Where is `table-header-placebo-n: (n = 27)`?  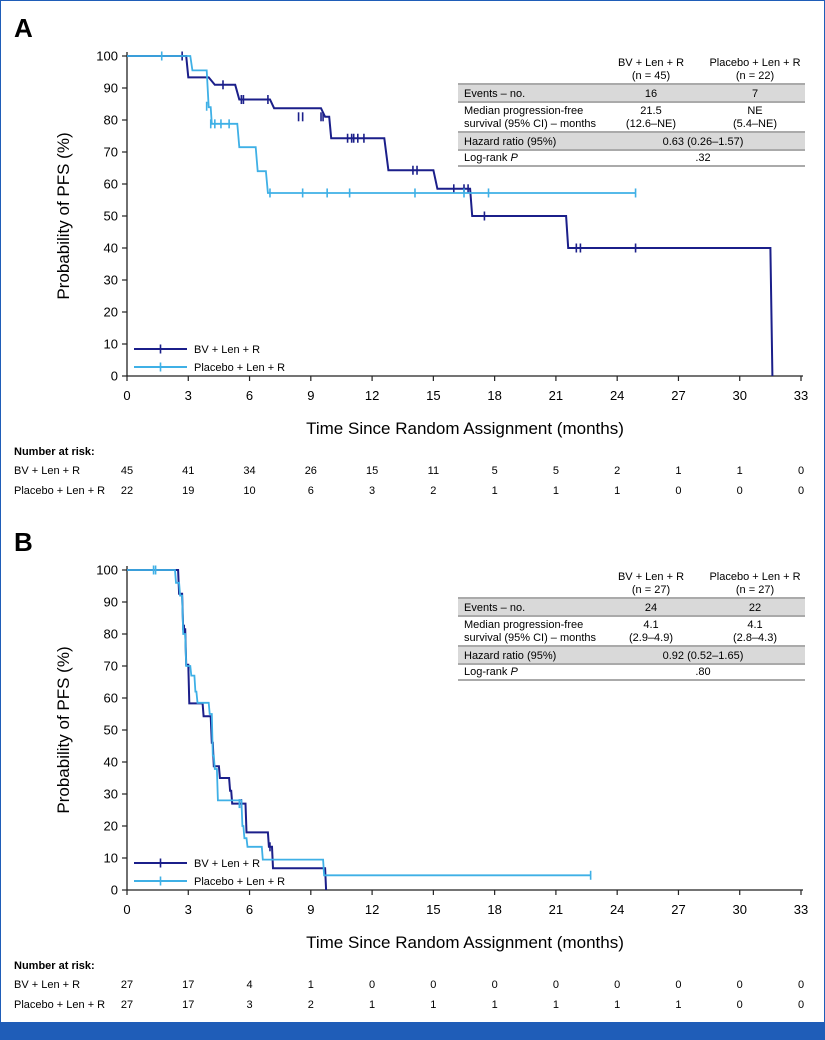
table-header-placebo-n: (n = 27) is located at coordinates (755, 590).